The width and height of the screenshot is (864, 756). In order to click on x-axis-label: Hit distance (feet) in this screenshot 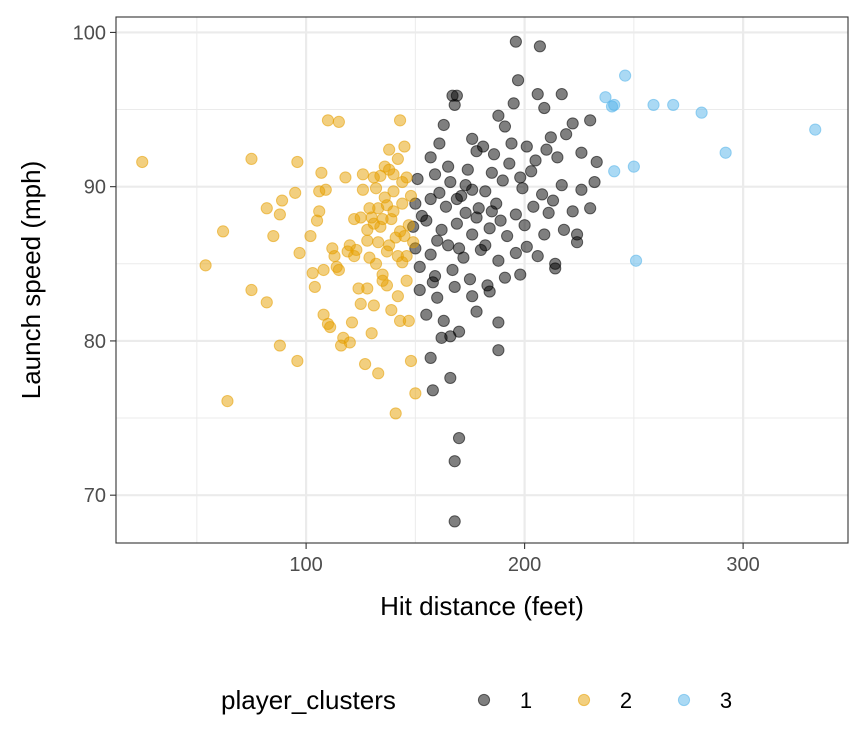, I will do `click(482, 606)`.